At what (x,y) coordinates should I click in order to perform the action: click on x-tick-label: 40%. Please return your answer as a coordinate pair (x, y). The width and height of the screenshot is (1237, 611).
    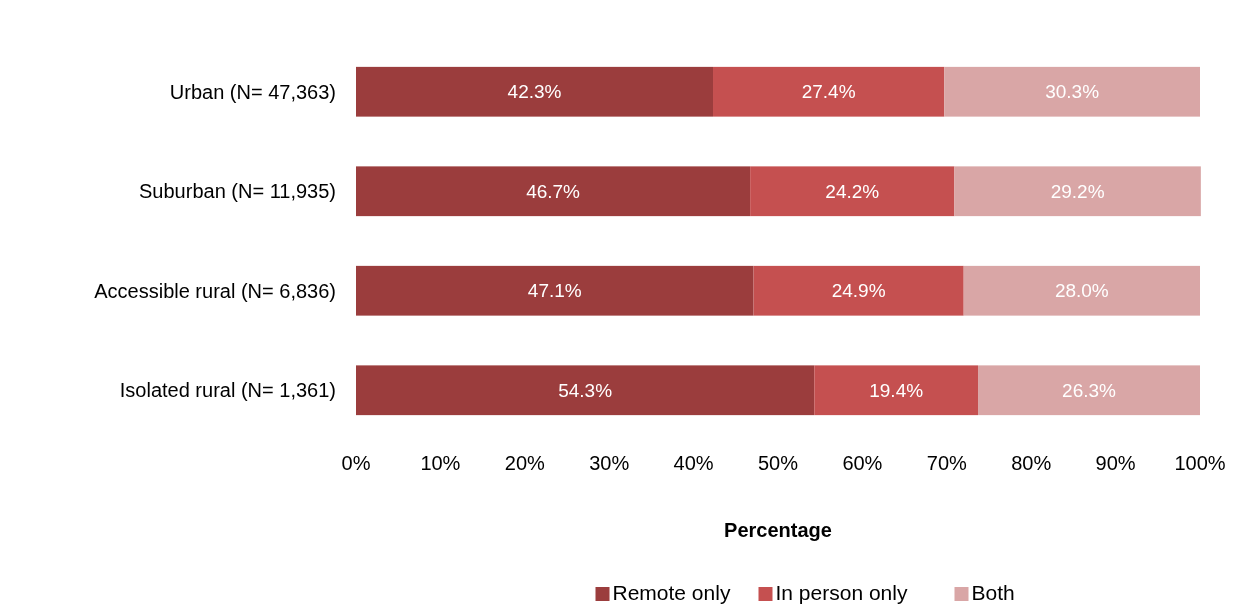
    Looking at the image, I should click on (693, 463).